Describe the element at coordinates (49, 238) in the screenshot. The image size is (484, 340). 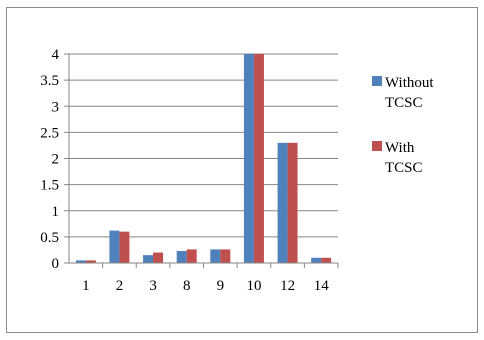
I see `y-tick-label: 0.5` at that location.